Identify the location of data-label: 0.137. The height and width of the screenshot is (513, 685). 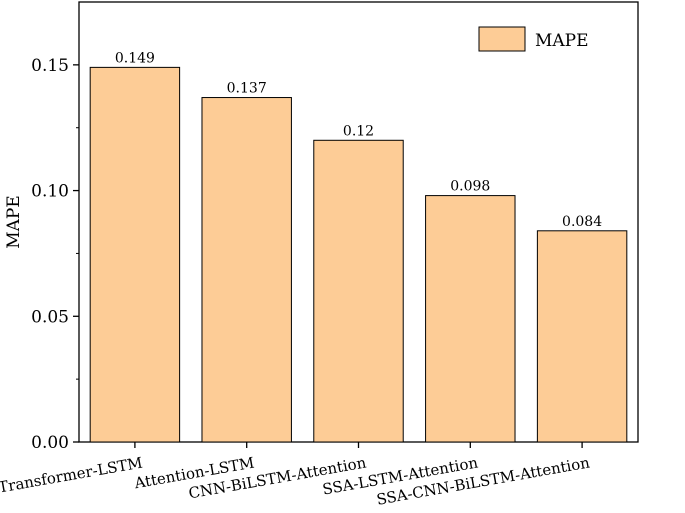
(247, 89).